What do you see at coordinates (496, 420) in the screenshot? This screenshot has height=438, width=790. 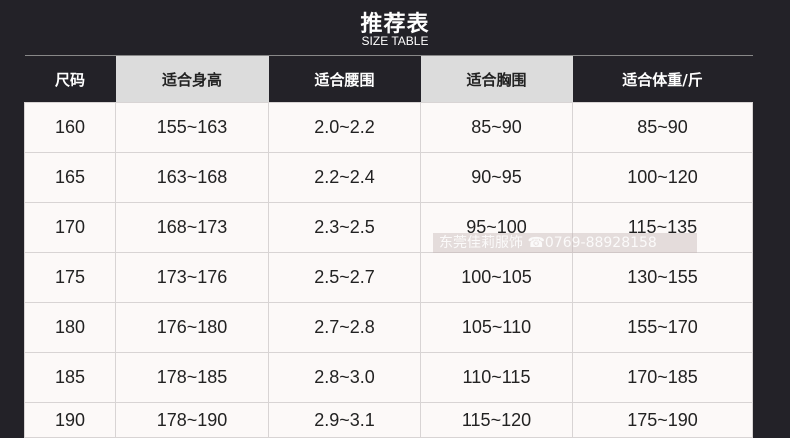 I see `cell-chest: 115~120` at bounding box center [496, 420].